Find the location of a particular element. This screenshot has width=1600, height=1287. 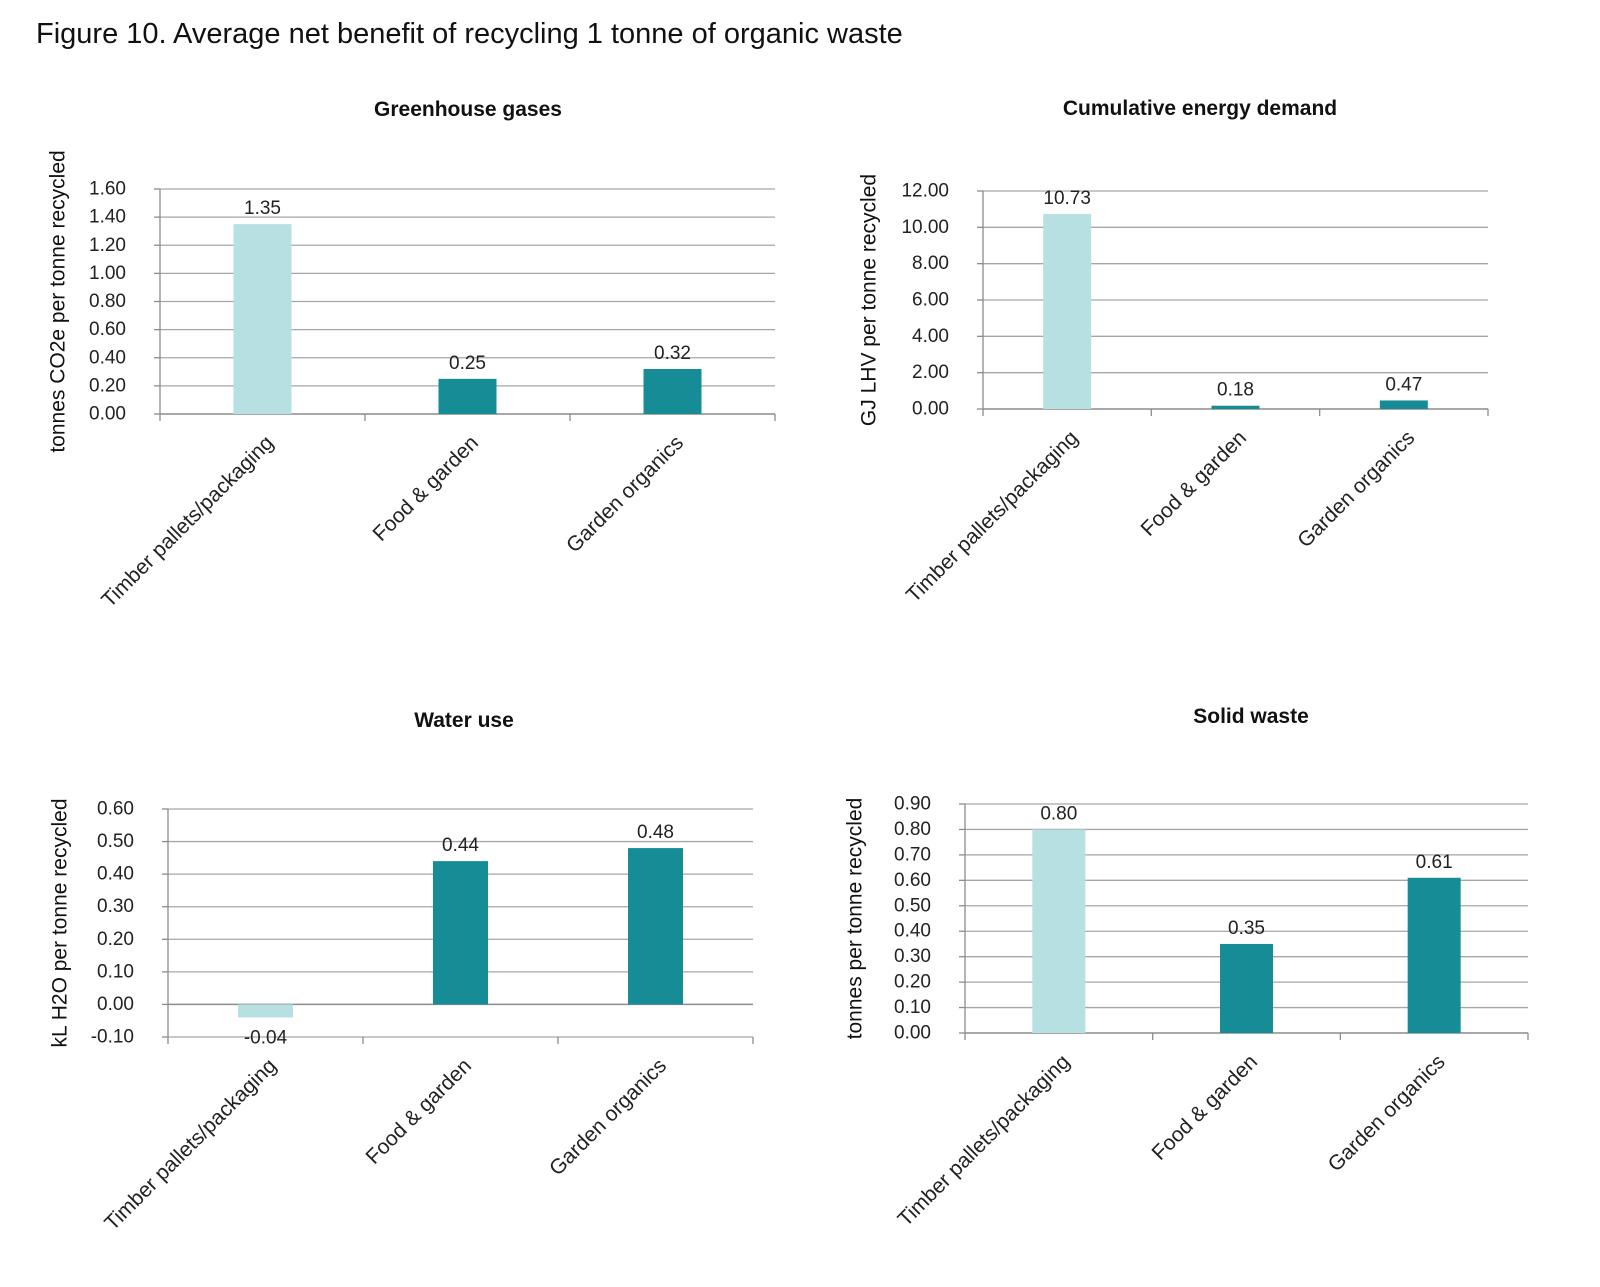

y-tick-label: 1.40 is located at coordinates (107, 217).